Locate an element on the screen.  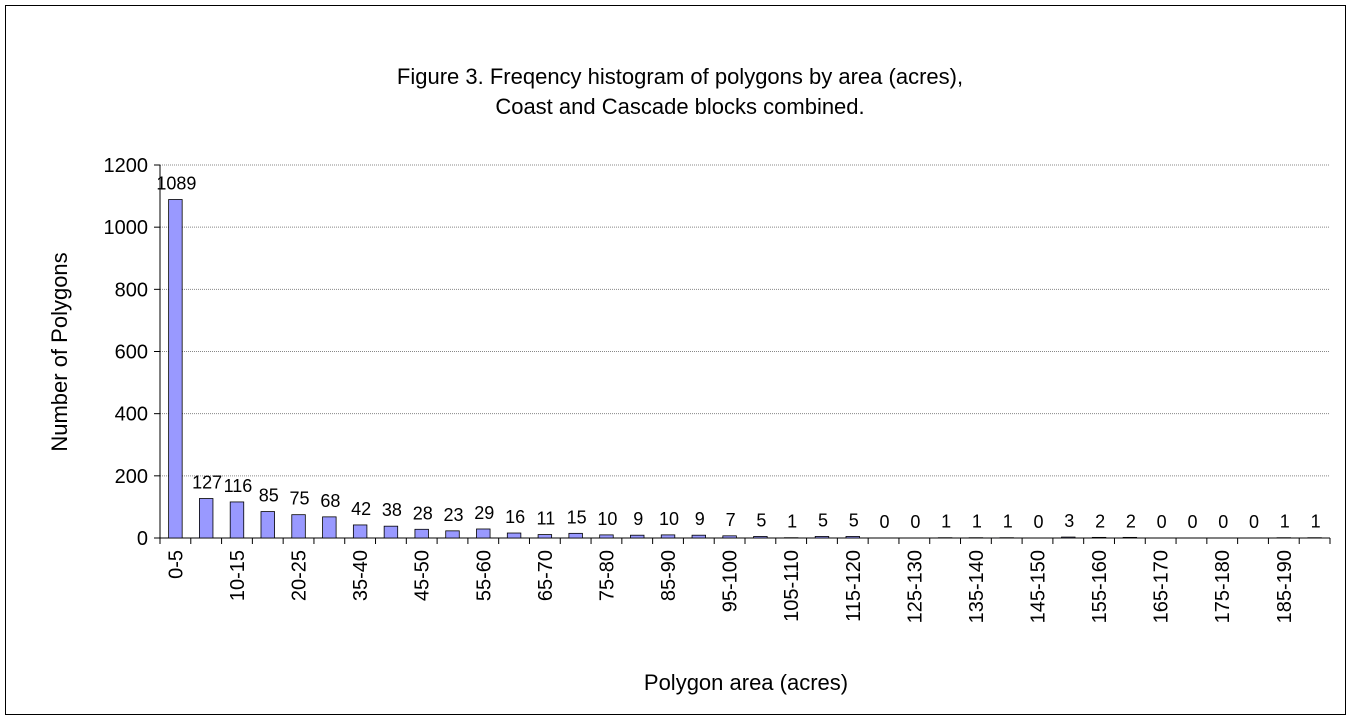
x-tick-label: 75-80 is located at coordinates (607, 575).